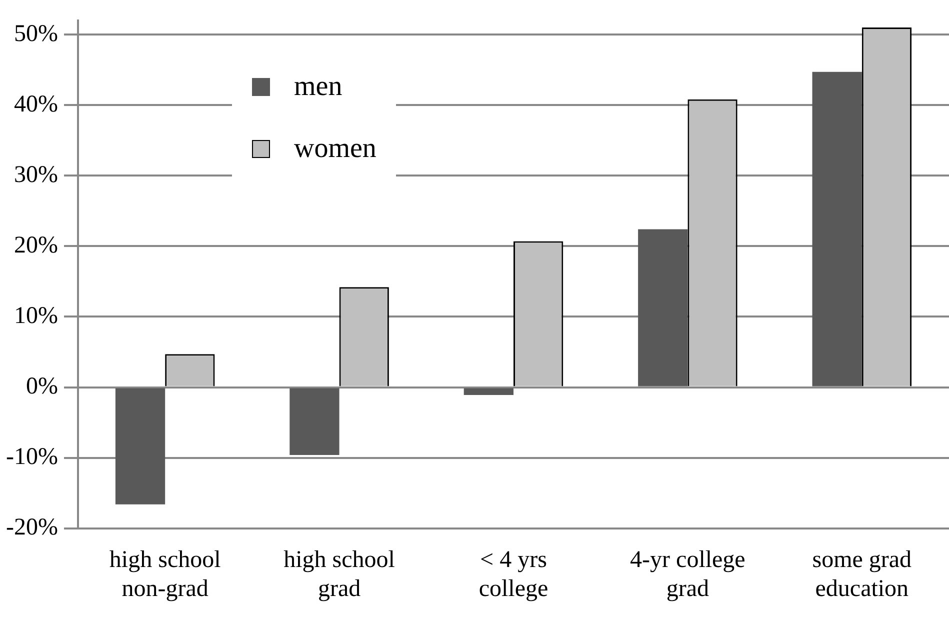  I want to click on legend-label: men, so click(318, 87).